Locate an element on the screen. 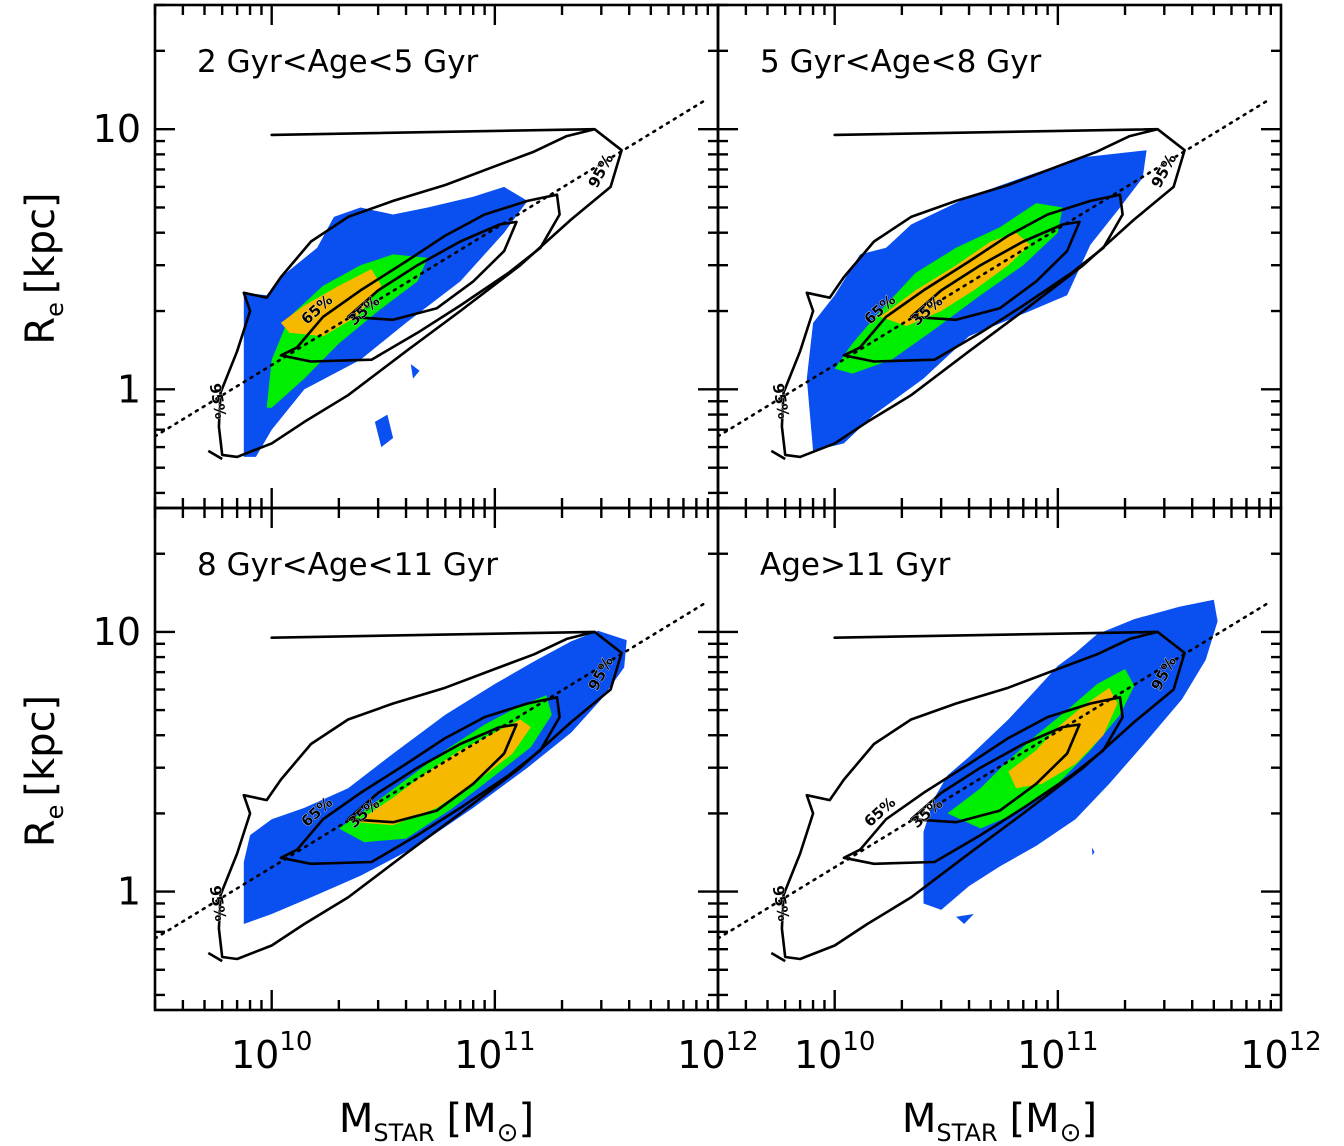  panel-label: Age>11 Gyr is located at coordinates (855, 565).